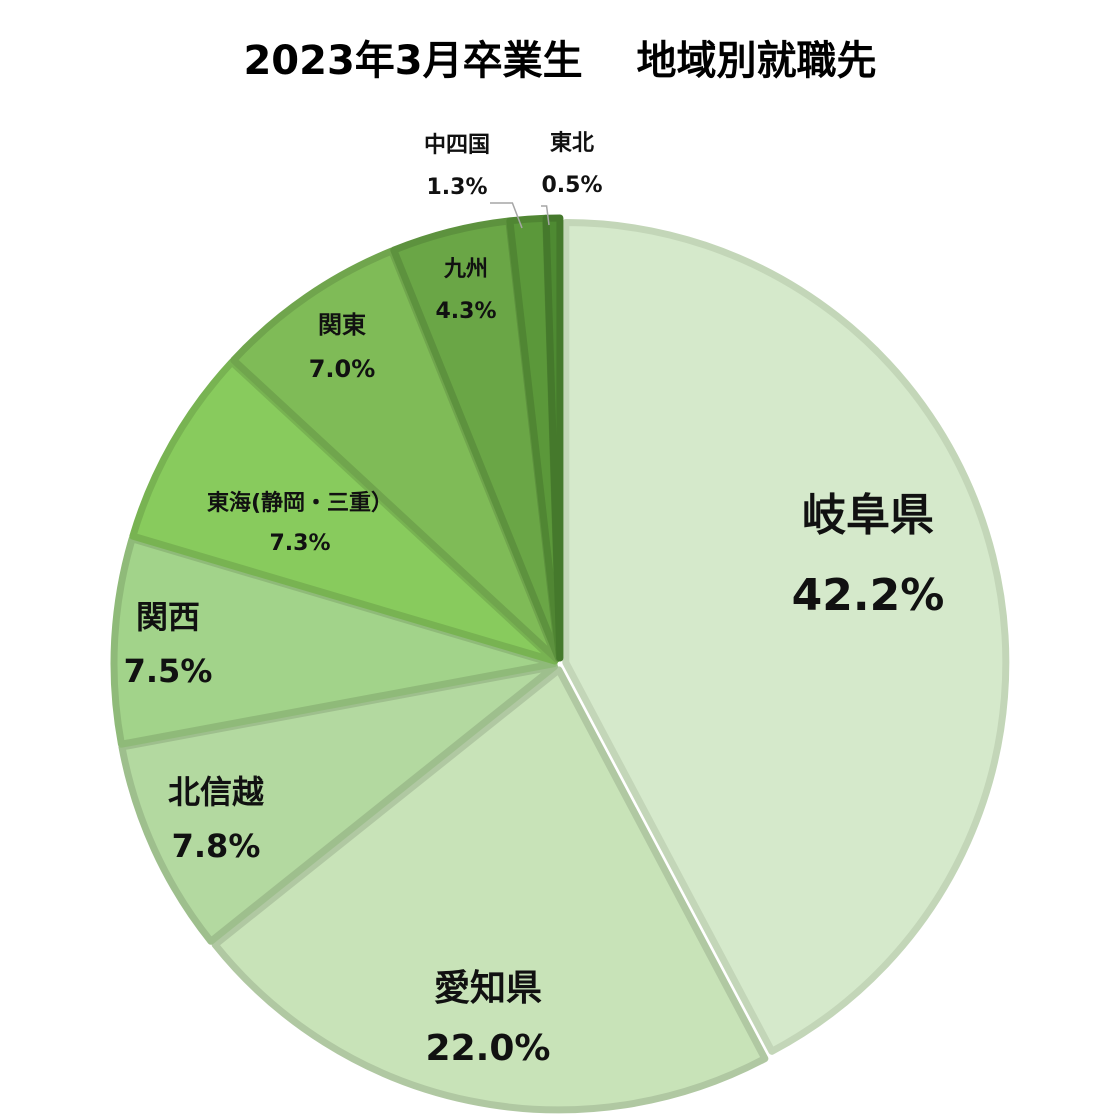 This screenshot has width=1120, height=1120. Describe the element at coordinates (572, 143) in the screenshot. I see `slice-label-category: 東北` at that location.